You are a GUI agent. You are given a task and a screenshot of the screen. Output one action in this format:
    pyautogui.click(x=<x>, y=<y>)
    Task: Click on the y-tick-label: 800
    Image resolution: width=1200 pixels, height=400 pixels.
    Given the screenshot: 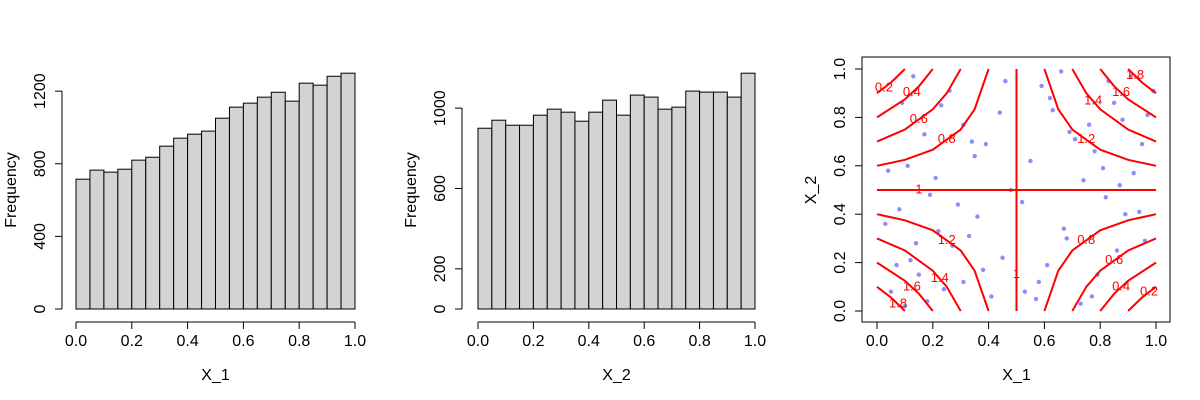 What is the action you would take?
    pyautogui.click(x=40, y=163)
    